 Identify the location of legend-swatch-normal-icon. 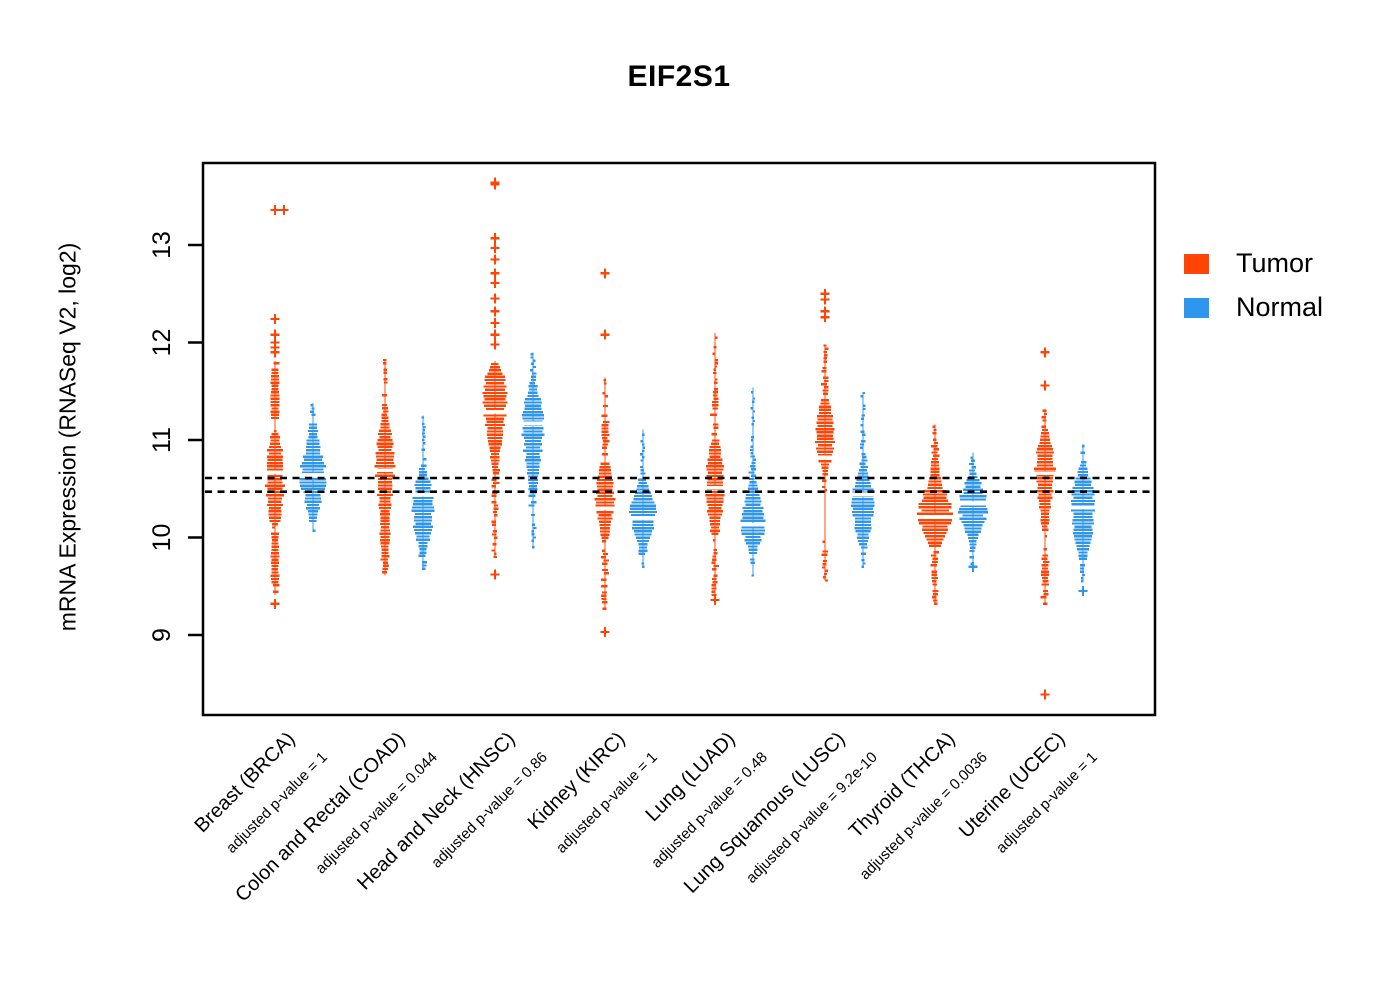
(1196, 307).